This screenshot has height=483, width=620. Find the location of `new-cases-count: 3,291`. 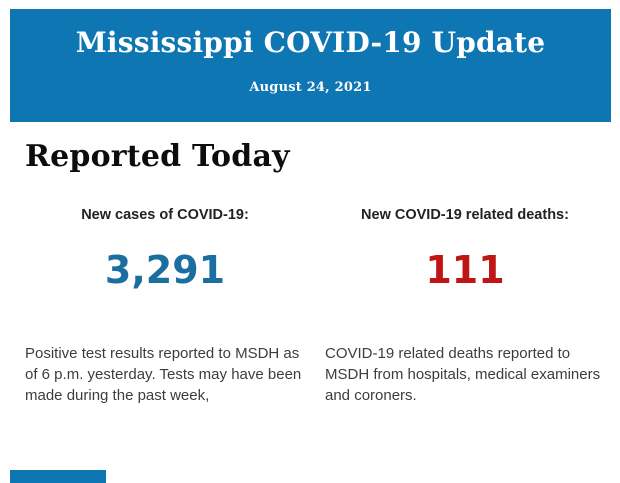

new-cases-count: 3,291 is located at coordinates (165, 270).